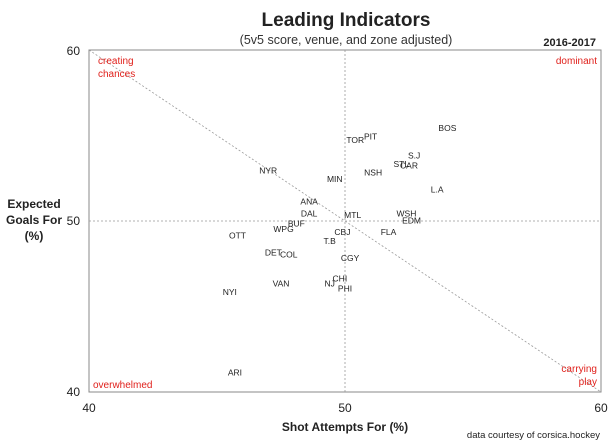 The height and width of the screenshot is (445, 615). I want to click on team-label-phi: PHI, so click(345, 289).